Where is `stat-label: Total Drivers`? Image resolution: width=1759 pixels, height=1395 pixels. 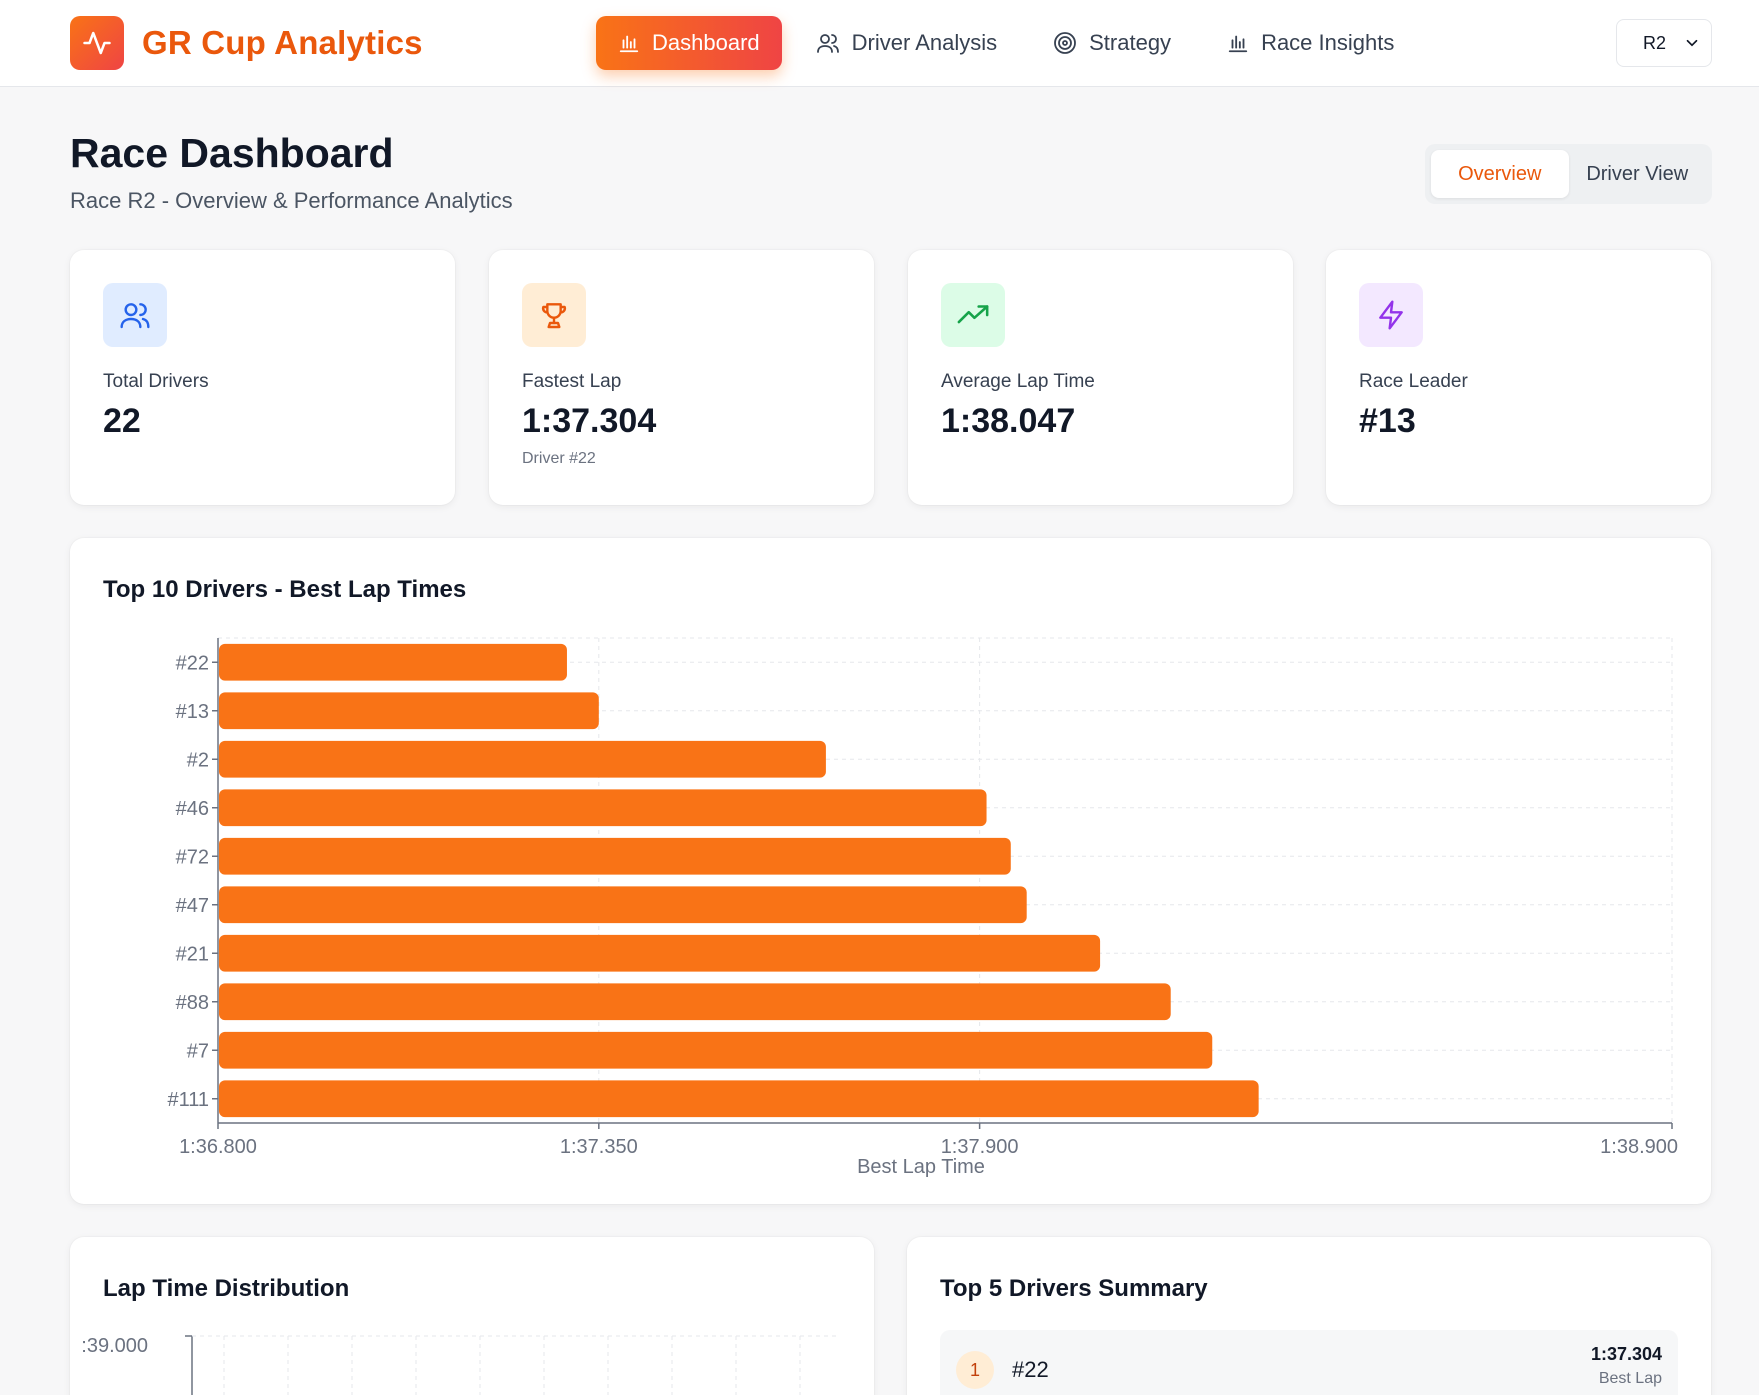 stat-label: Total Drivers is located at coordinates (156, 381).